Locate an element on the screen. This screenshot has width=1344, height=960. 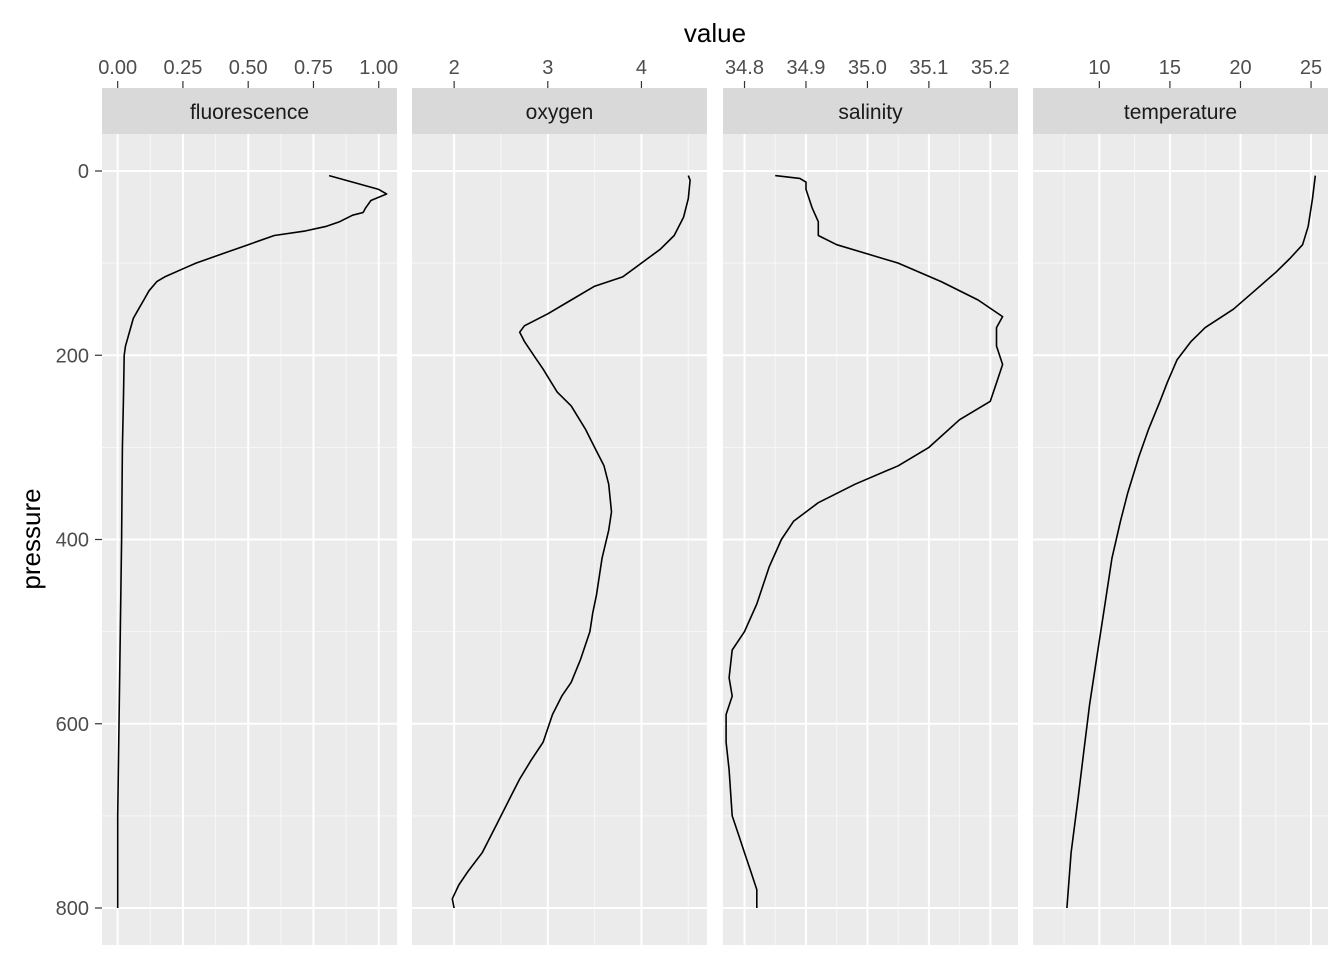
y-axis-ticks: 0 200 400 600 800 is located at coordinates (79, 540).